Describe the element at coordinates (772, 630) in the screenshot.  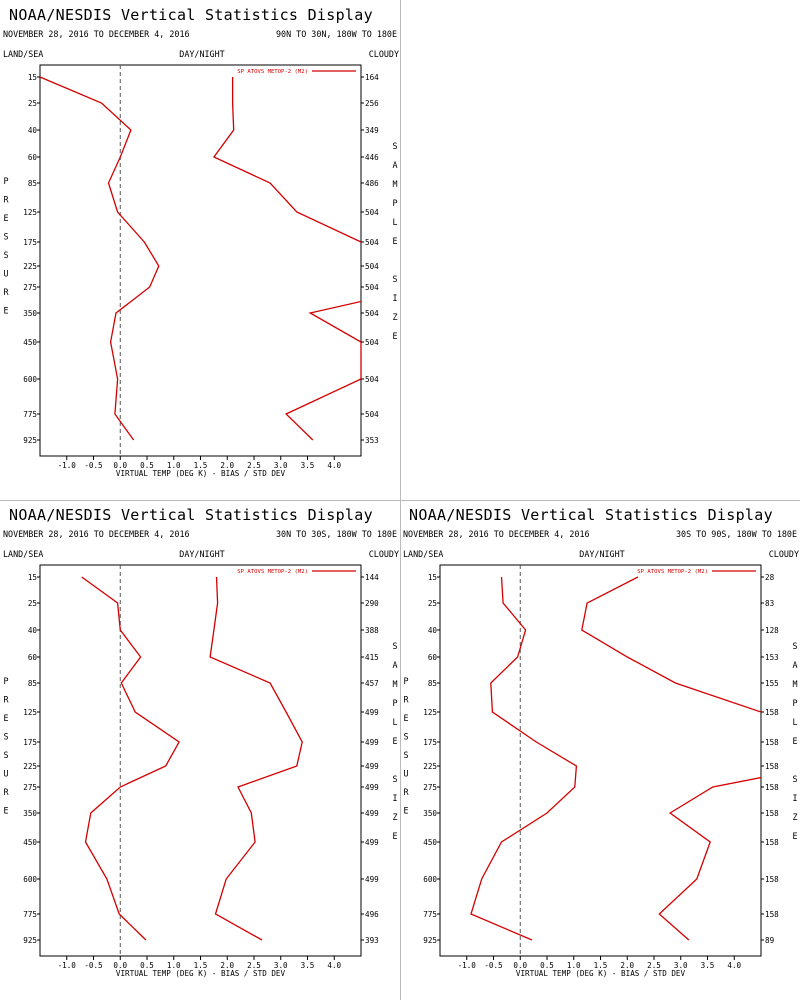
I see `sample-size-label: 128` at that location.